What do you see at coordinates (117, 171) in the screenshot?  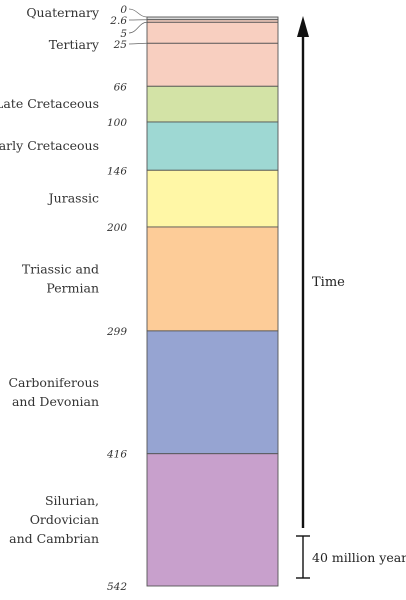 I see `age-label-146: 146` at bounding box center [117, 171].